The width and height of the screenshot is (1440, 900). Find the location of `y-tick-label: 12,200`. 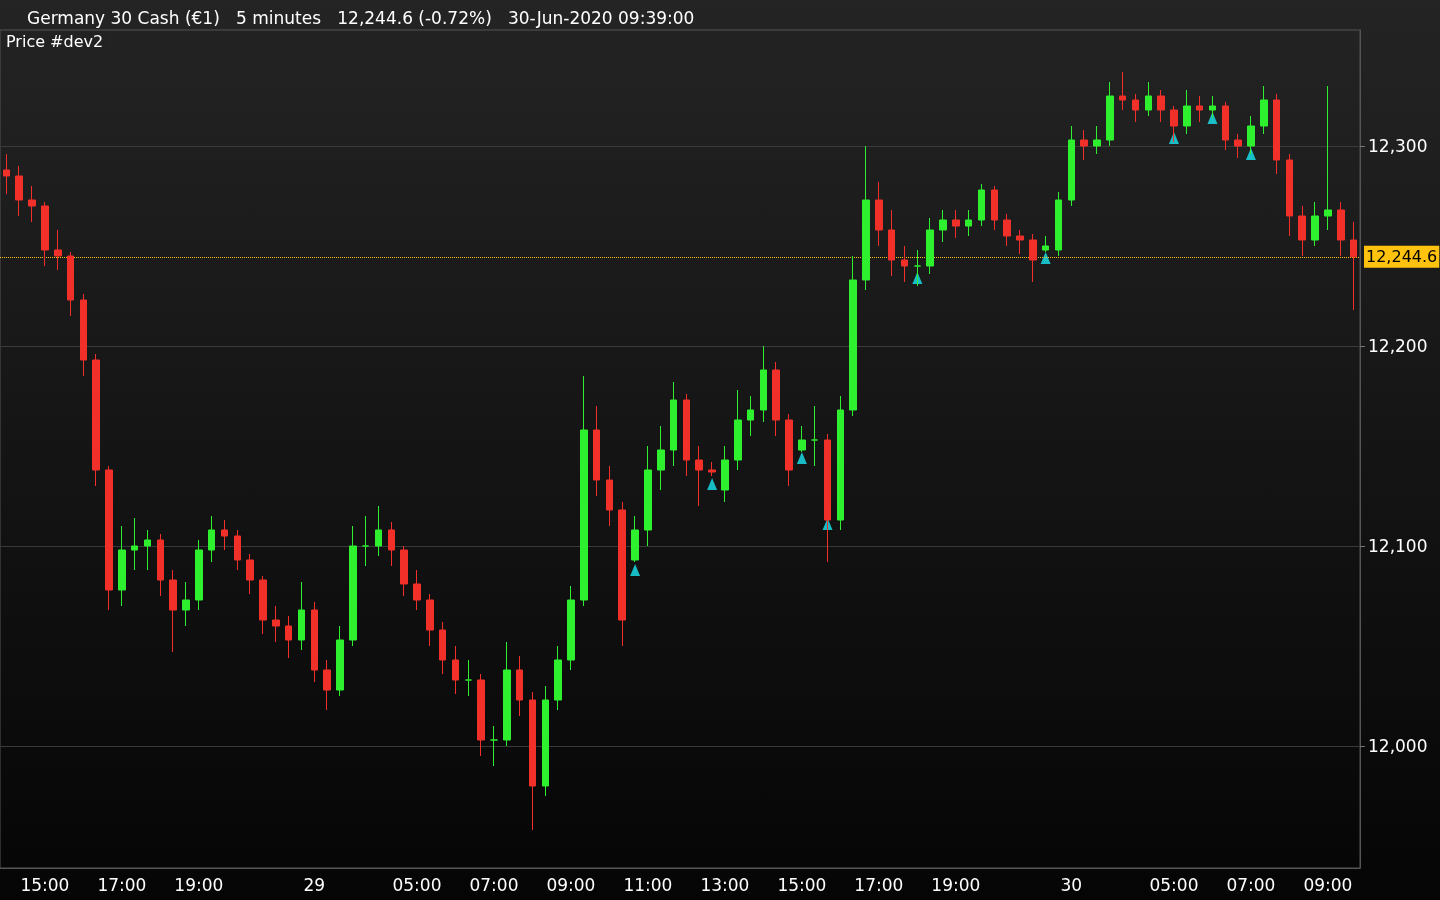

y-tick-label: 12,200 is located at coordinates (1398, 346).